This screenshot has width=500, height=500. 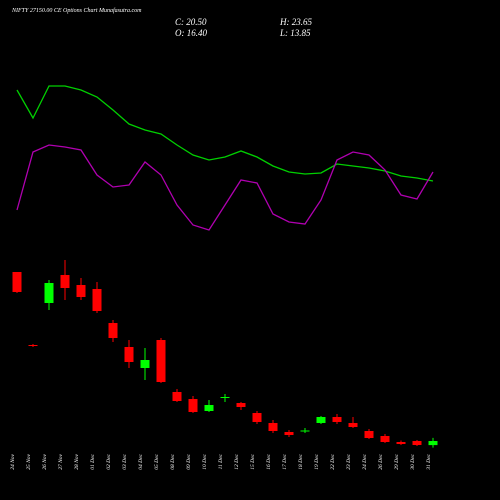 I want to click on x-tick-label: 05 Dec, so click(x=157, y=461).